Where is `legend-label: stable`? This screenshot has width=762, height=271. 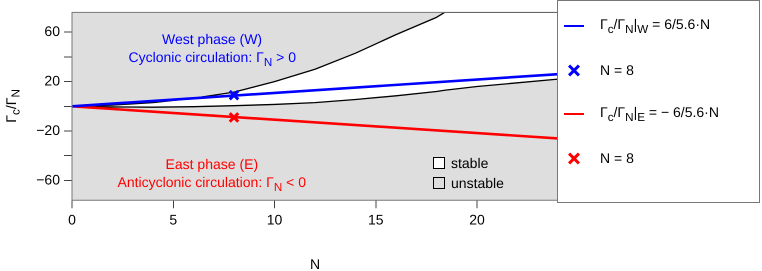 legend-label: stable is located at coordinates (469, 163).